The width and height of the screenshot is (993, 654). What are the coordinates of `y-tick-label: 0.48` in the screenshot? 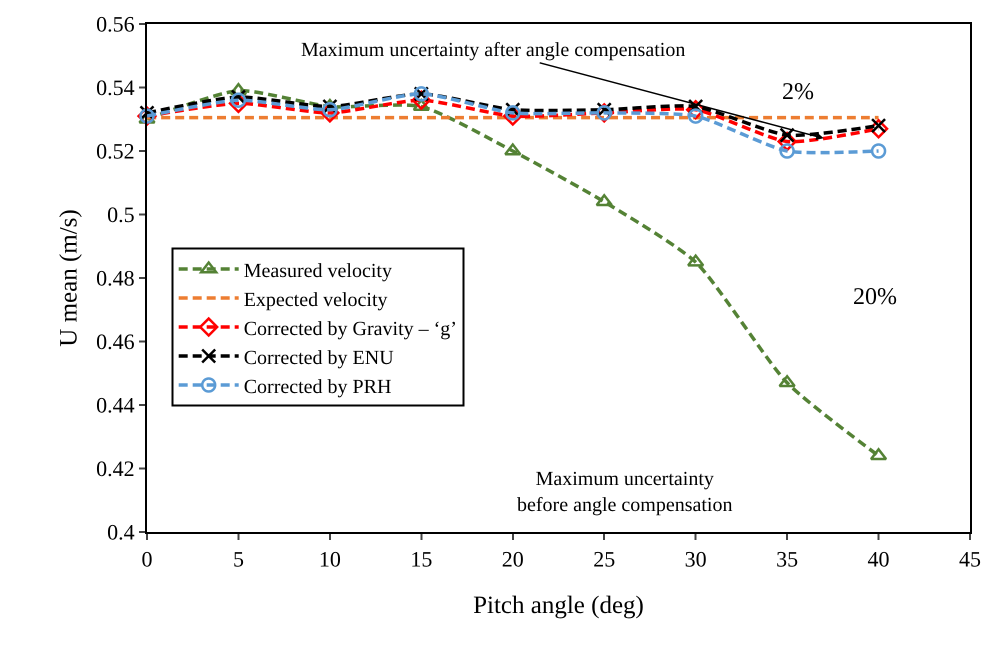 It's located at (115, 278).